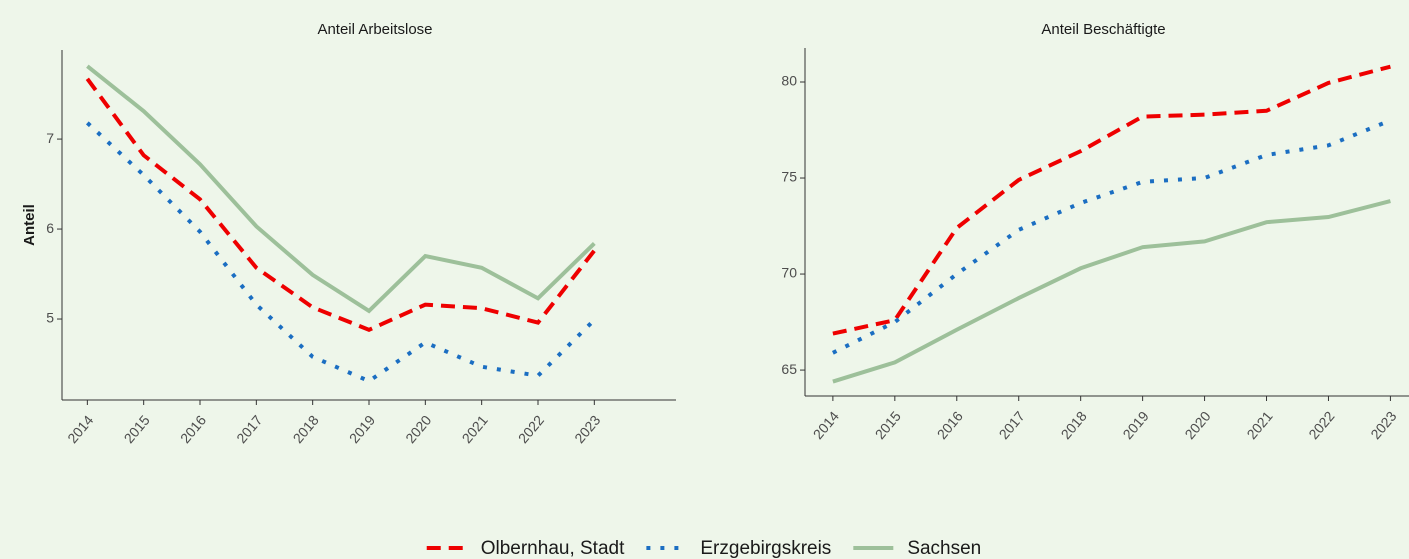  I want to click on chart-title: Anteil Beschäftigte, so click(1103, 29).